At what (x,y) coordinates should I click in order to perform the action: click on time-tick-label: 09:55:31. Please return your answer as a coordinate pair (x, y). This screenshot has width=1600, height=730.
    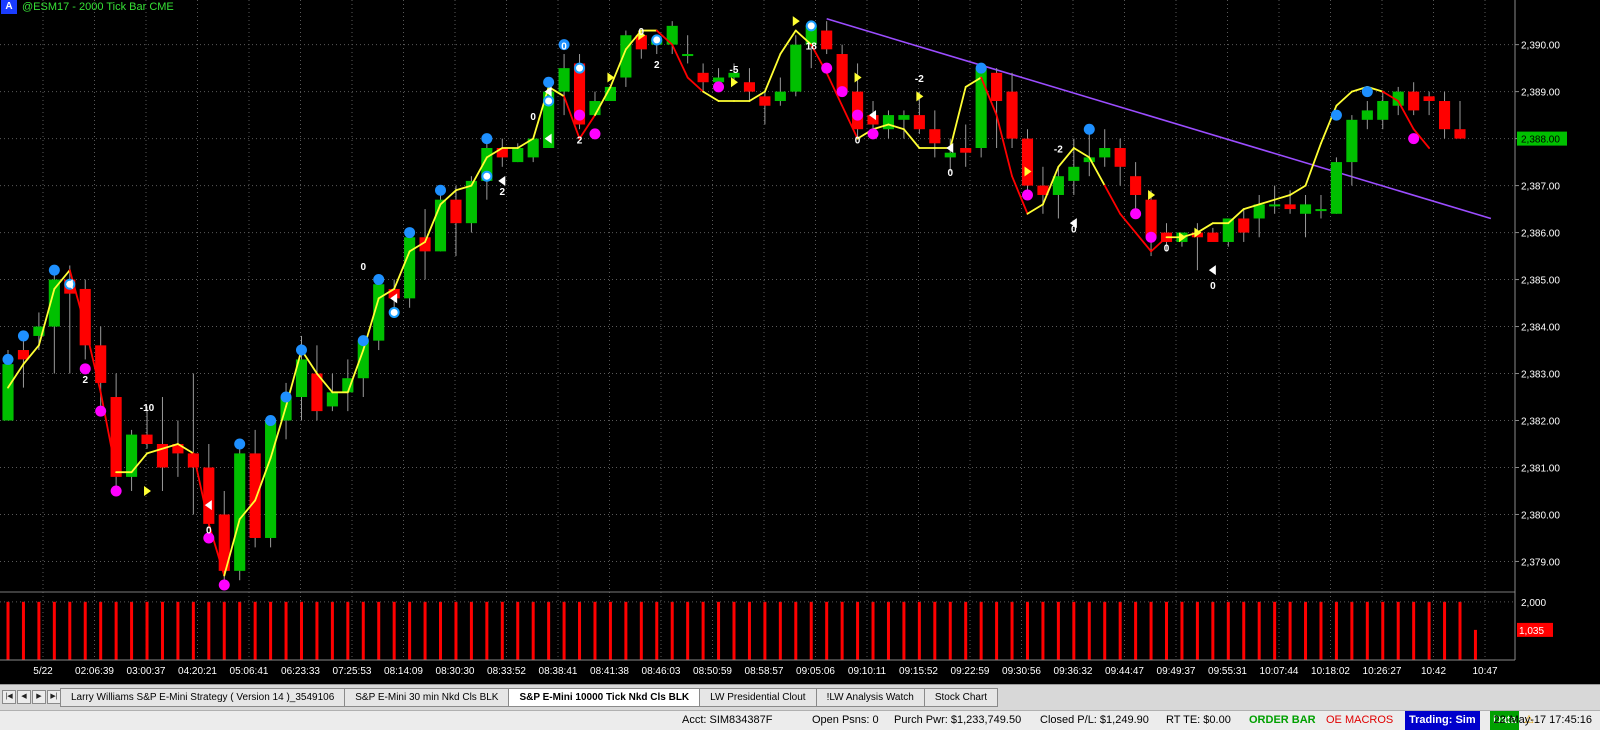
    Looking at the image, I should click on (1227, 671).